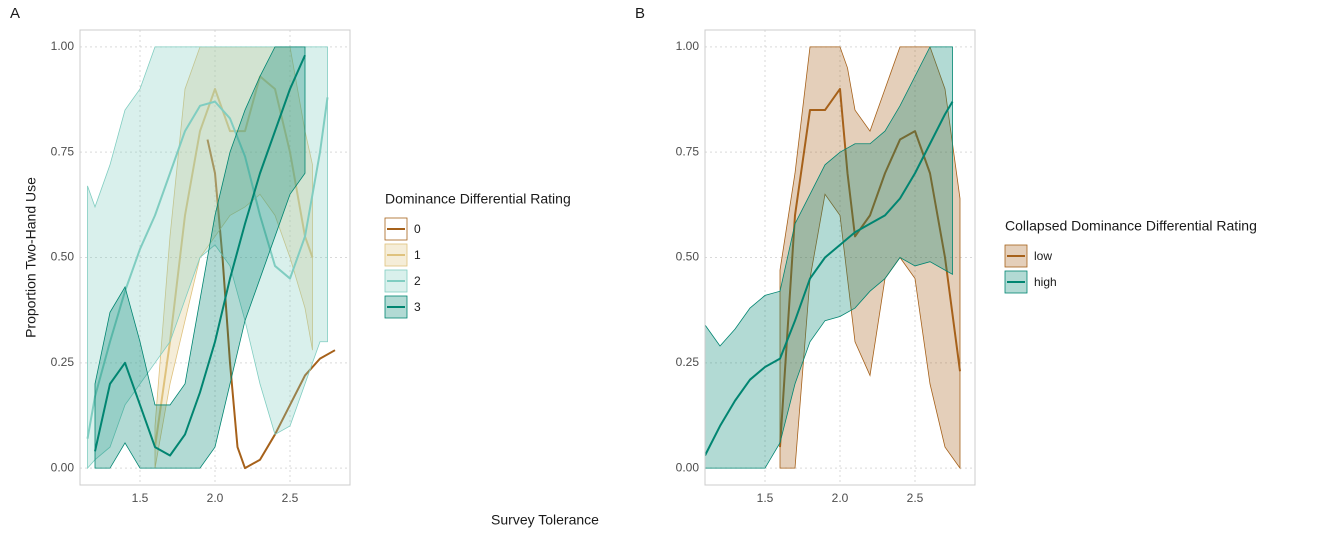  What do you see at coordinates (31, 257) in the screenshot?
I see `y-axis-label: Proportion Two-Hand Use` at bounding box center [31, 257].